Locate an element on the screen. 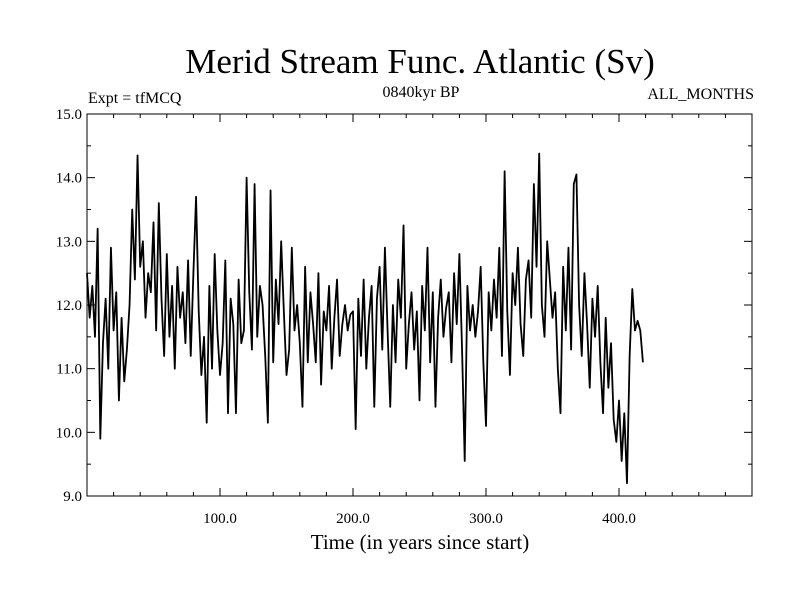  chart-title: Merid Stream Func. Atlantic (Sv) is located at coordinates (420, 61).